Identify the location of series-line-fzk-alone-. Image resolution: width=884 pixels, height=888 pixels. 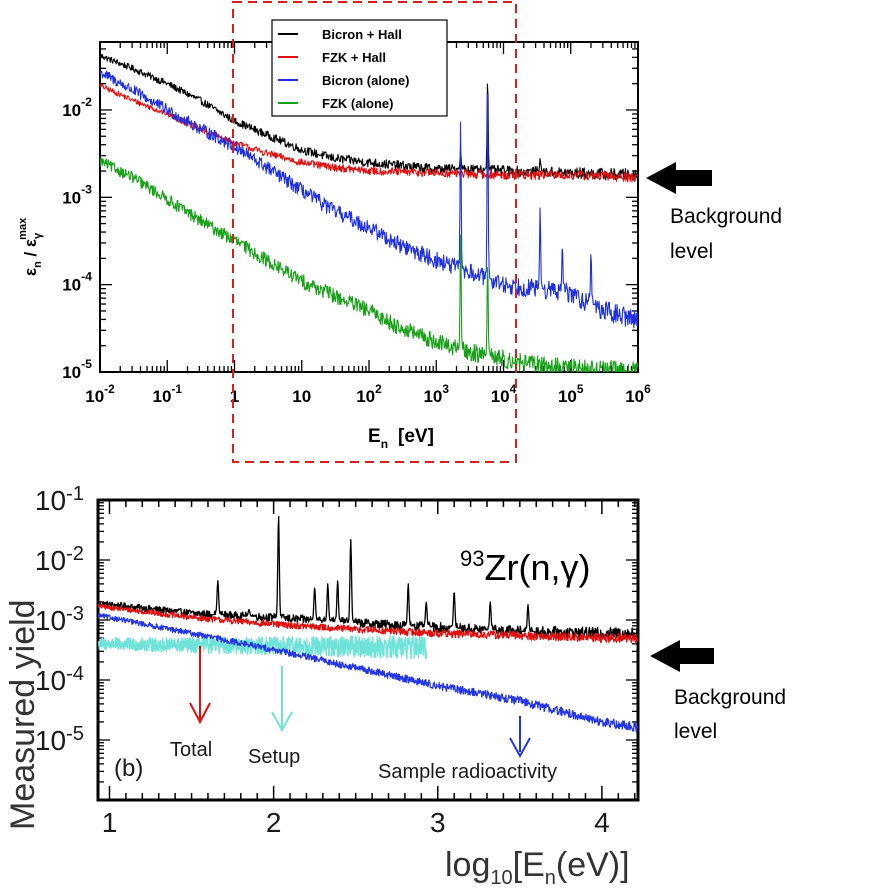
(369, 264).